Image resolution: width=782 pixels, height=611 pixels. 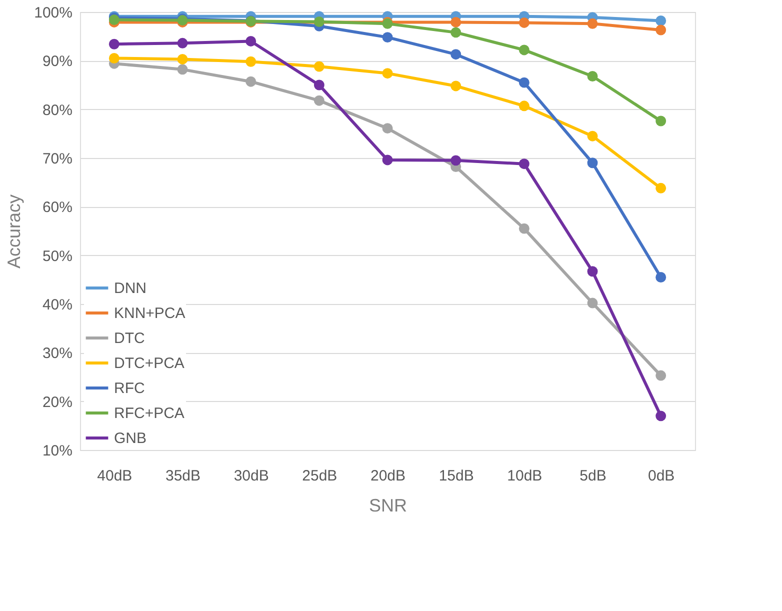 I want to click on x-tick-label: 40dB, so click(x=114, y=476).